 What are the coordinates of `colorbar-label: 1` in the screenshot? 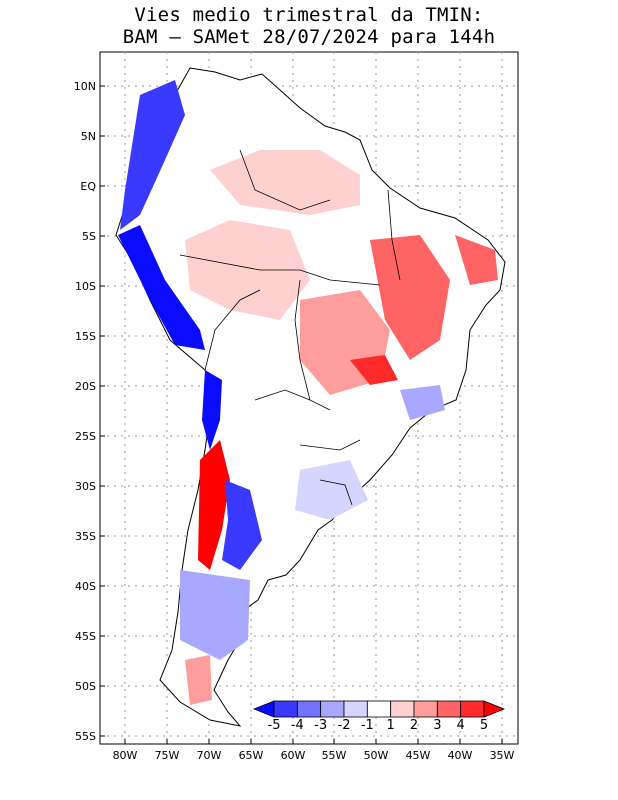 It's located at (391, 725).